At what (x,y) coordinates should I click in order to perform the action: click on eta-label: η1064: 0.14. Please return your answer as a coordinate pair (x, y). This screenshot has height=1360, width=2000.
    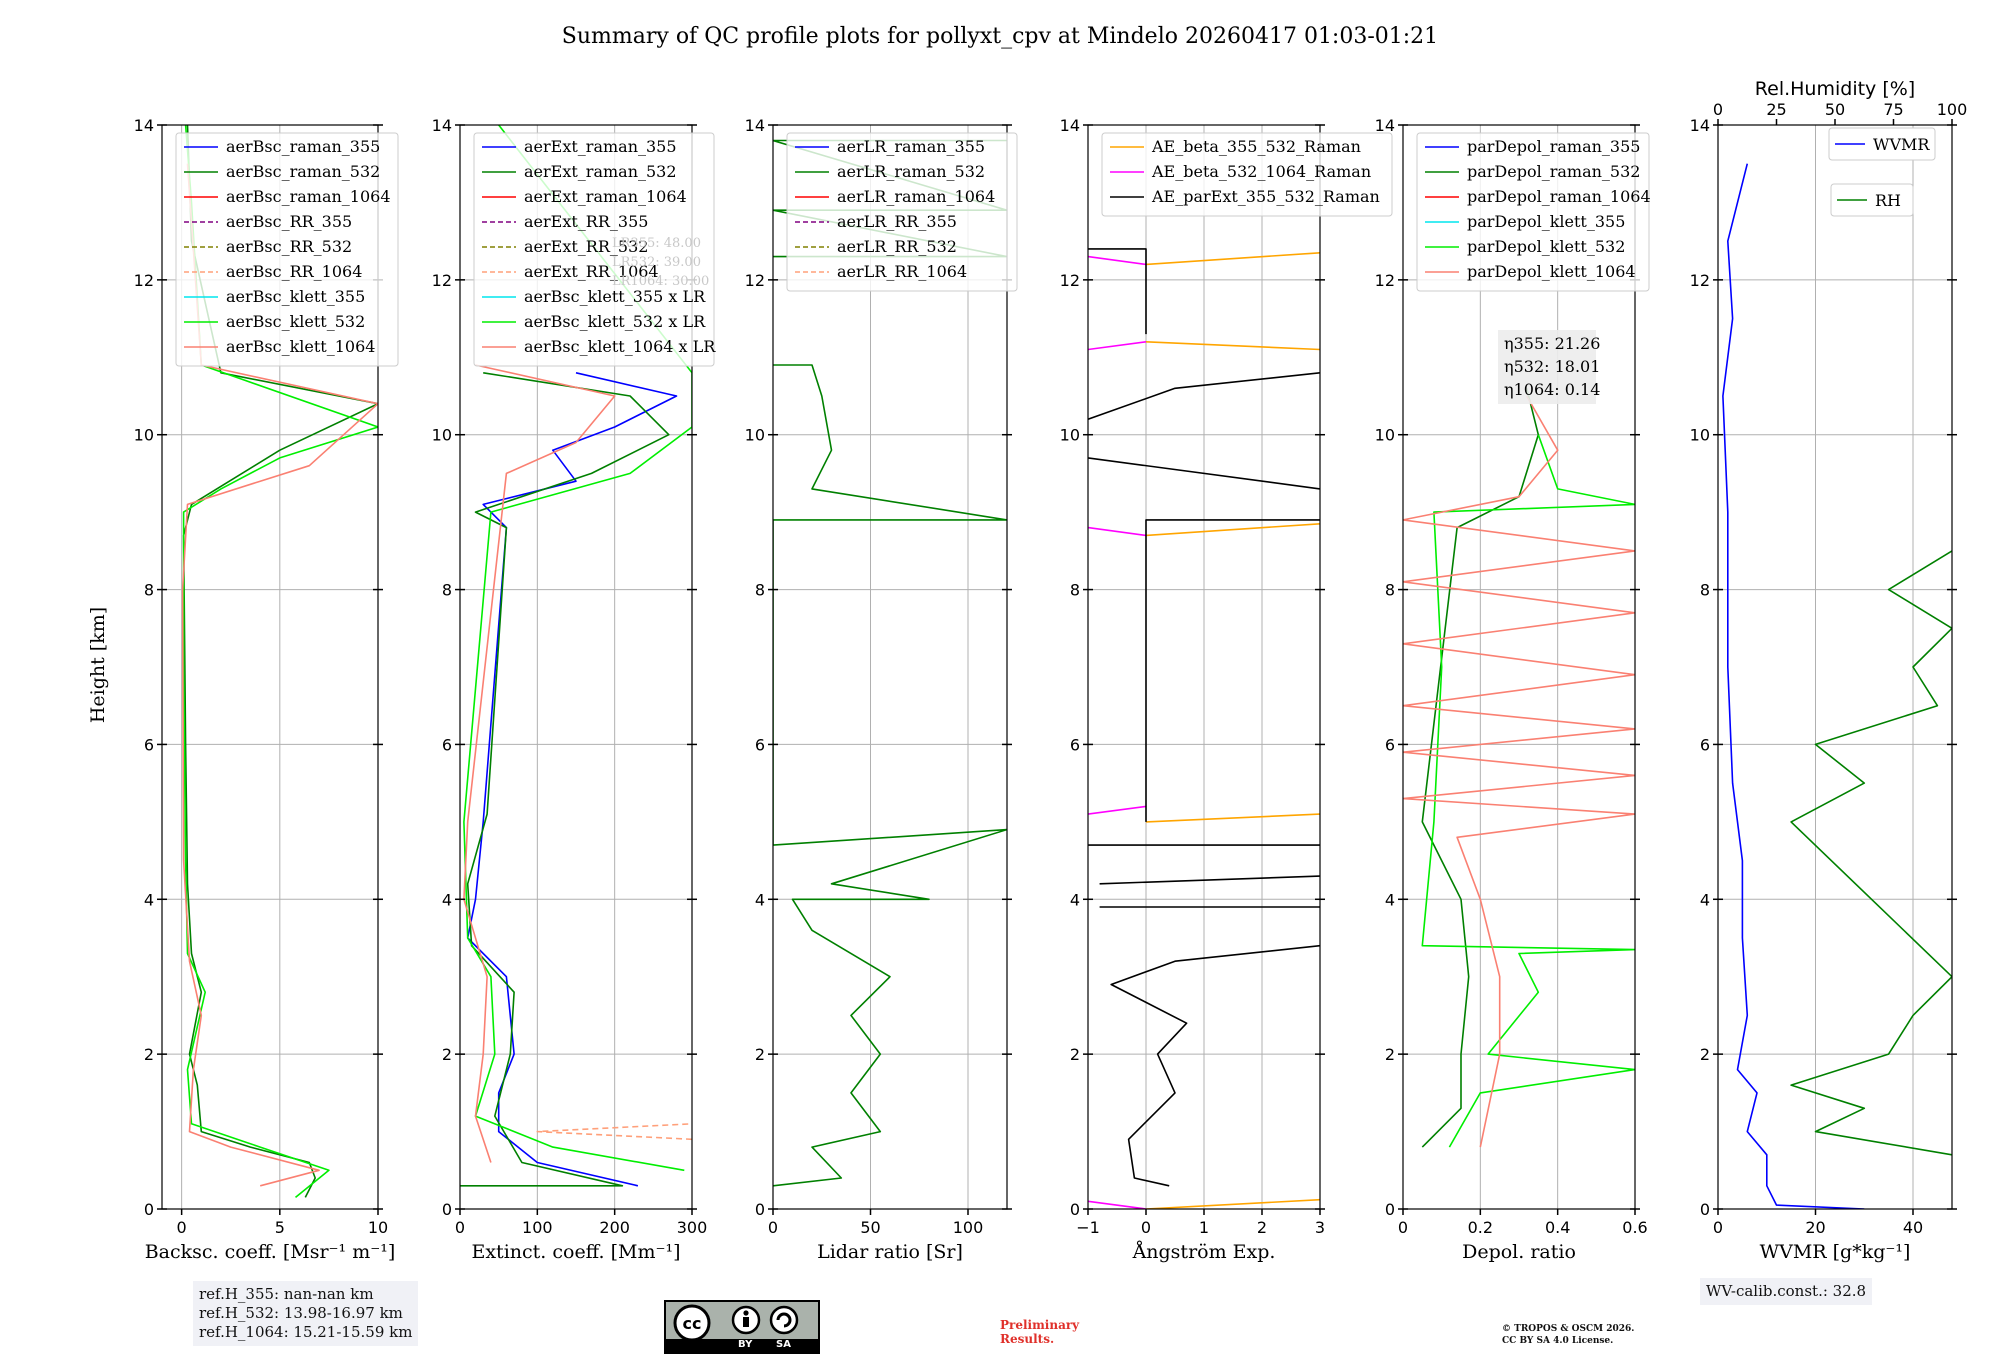
    Looking at the image, I should click on (1552, 389).